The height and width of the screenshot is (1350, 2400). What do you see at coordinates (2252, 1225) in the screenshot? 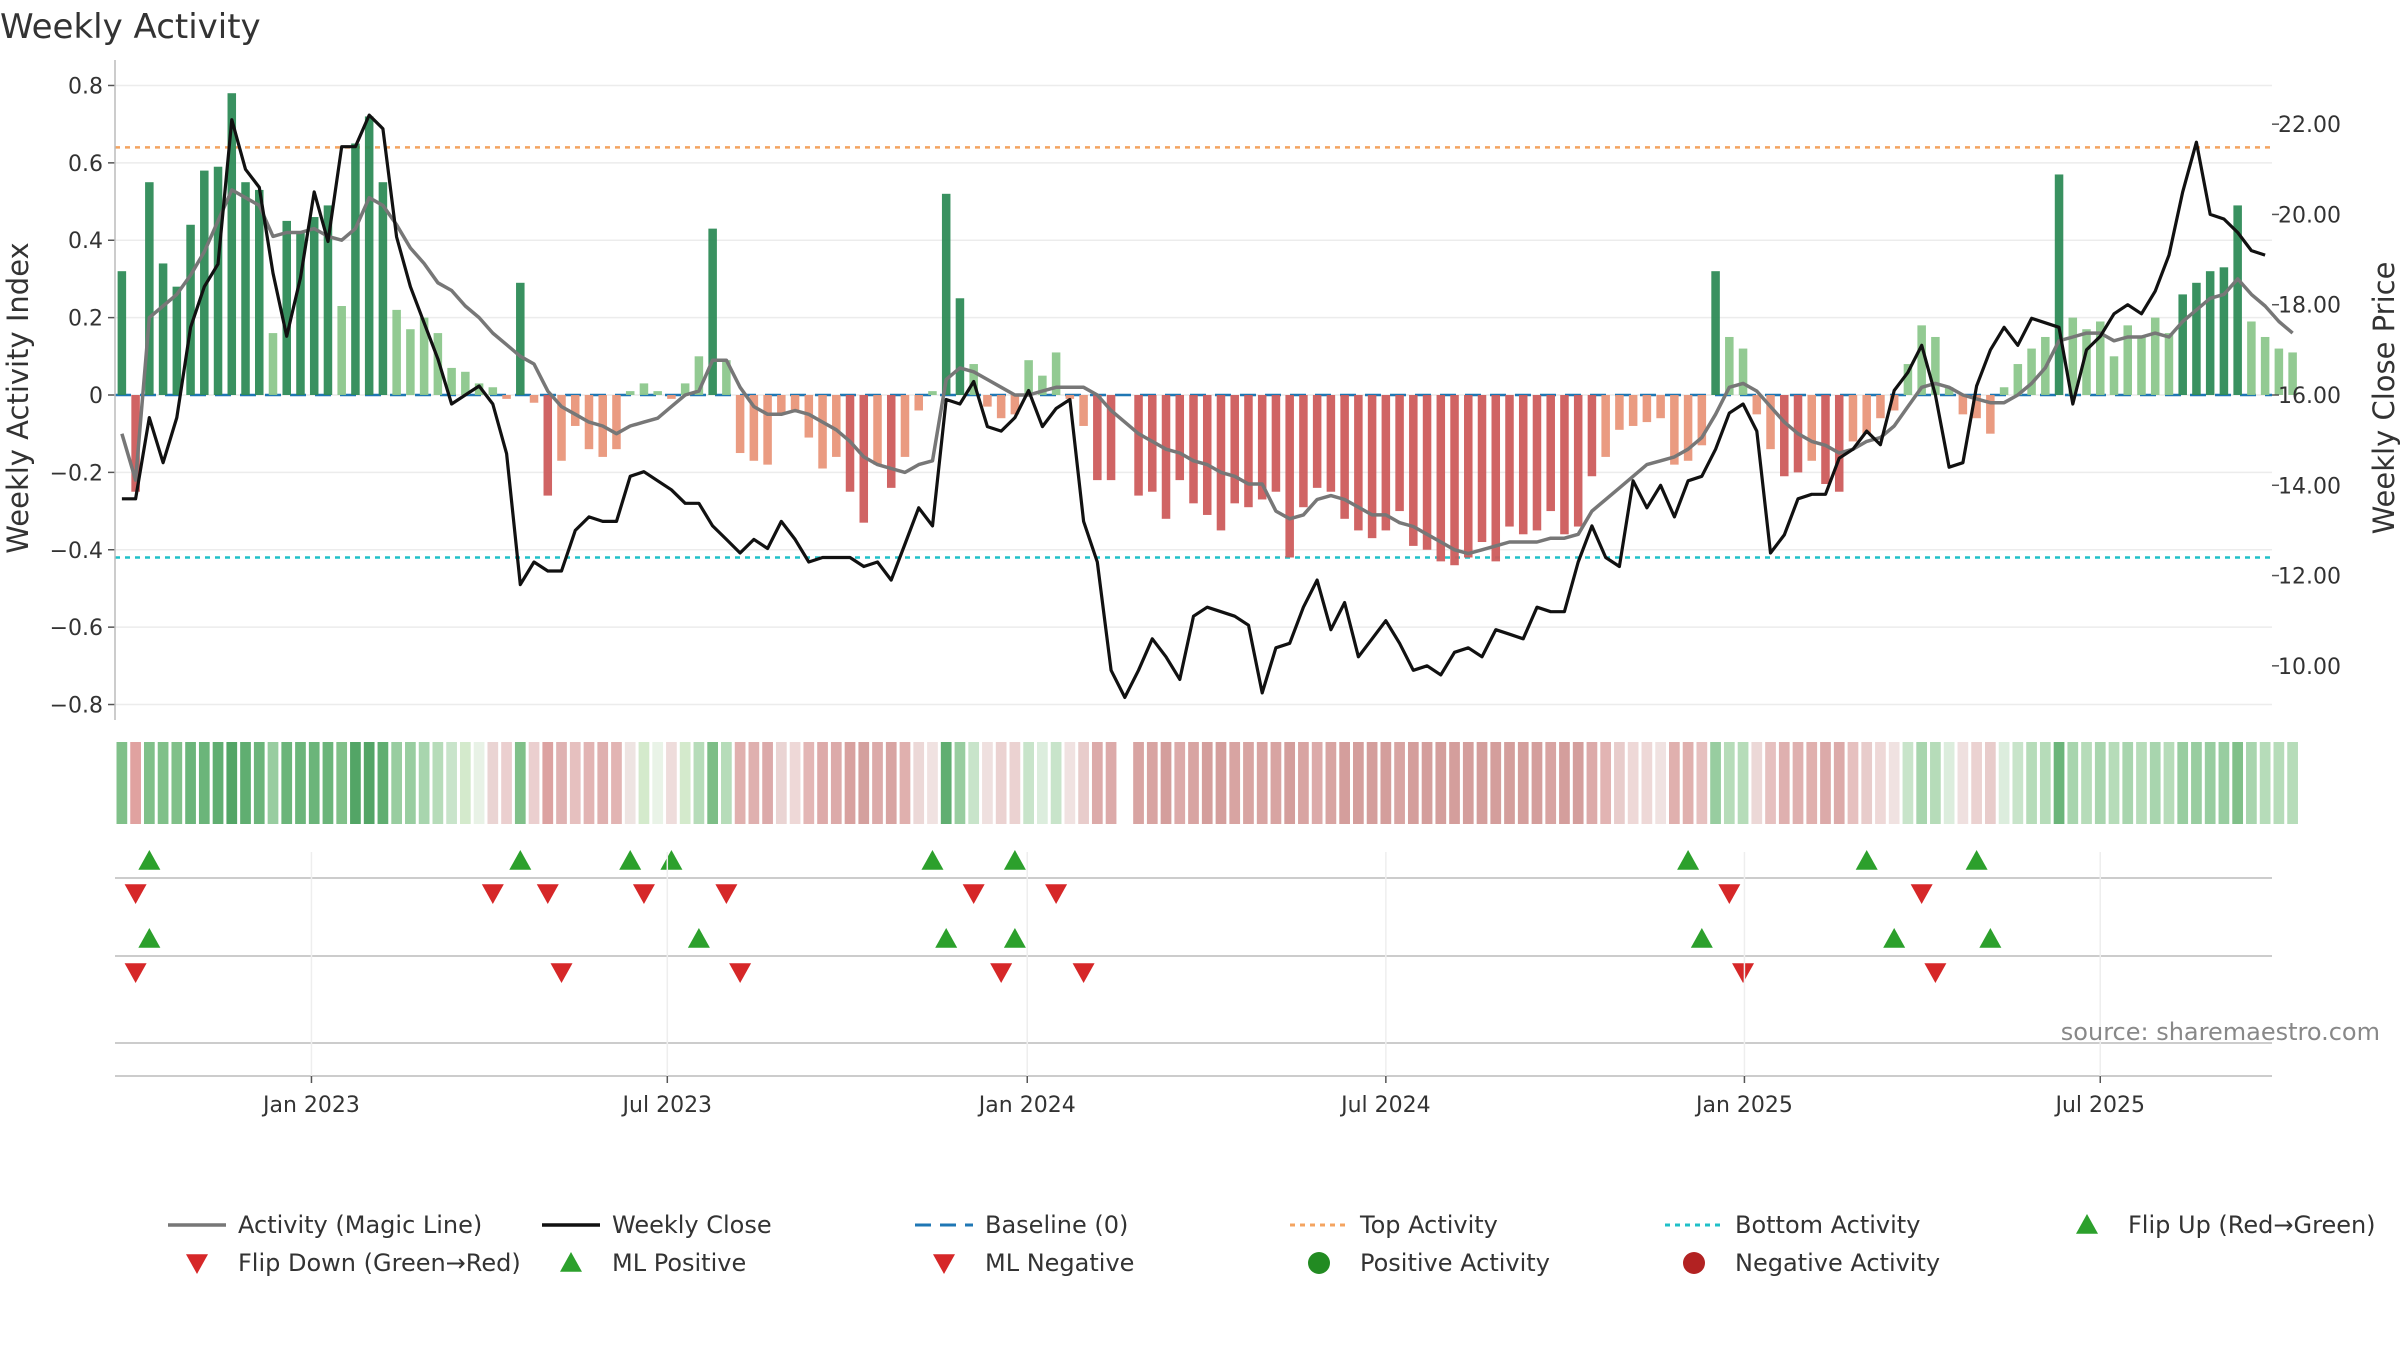
I see `legend-label: Flip Up (Red→Green)` at bounding box center [2252, 1225].